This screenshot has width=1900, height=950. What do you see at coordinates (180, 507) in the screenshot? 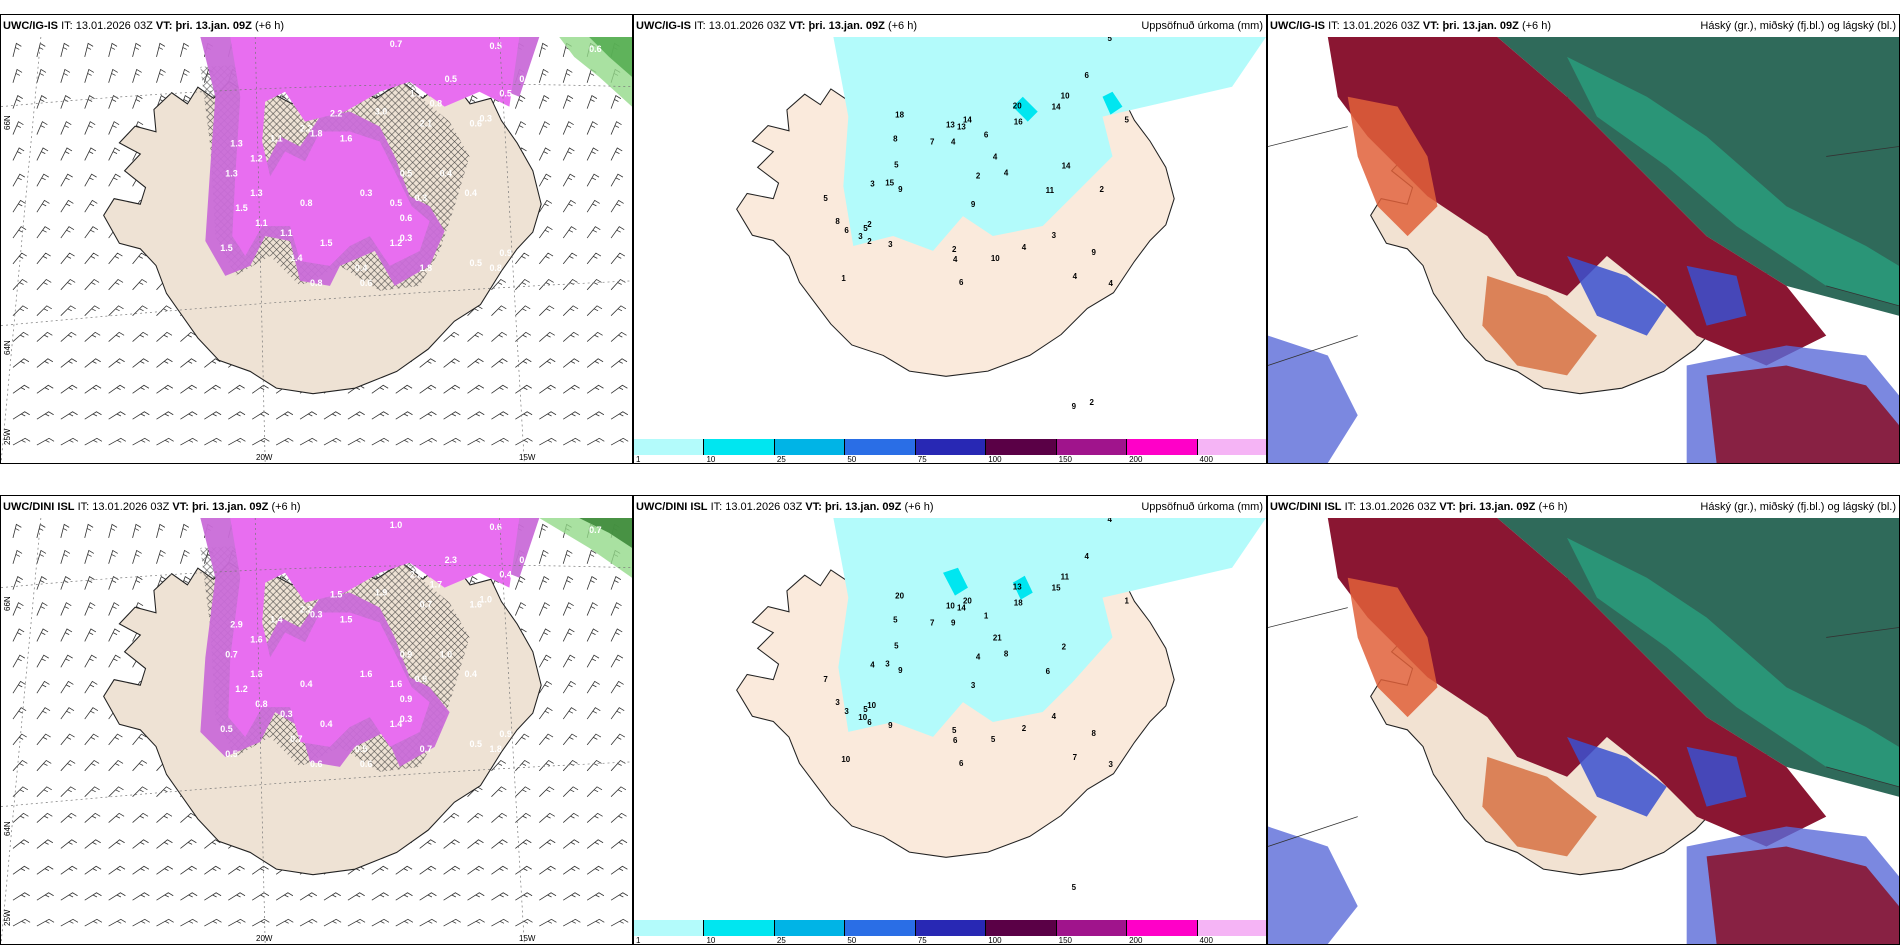
I see `vt-label: VT:` at bounding box center [180, 507].